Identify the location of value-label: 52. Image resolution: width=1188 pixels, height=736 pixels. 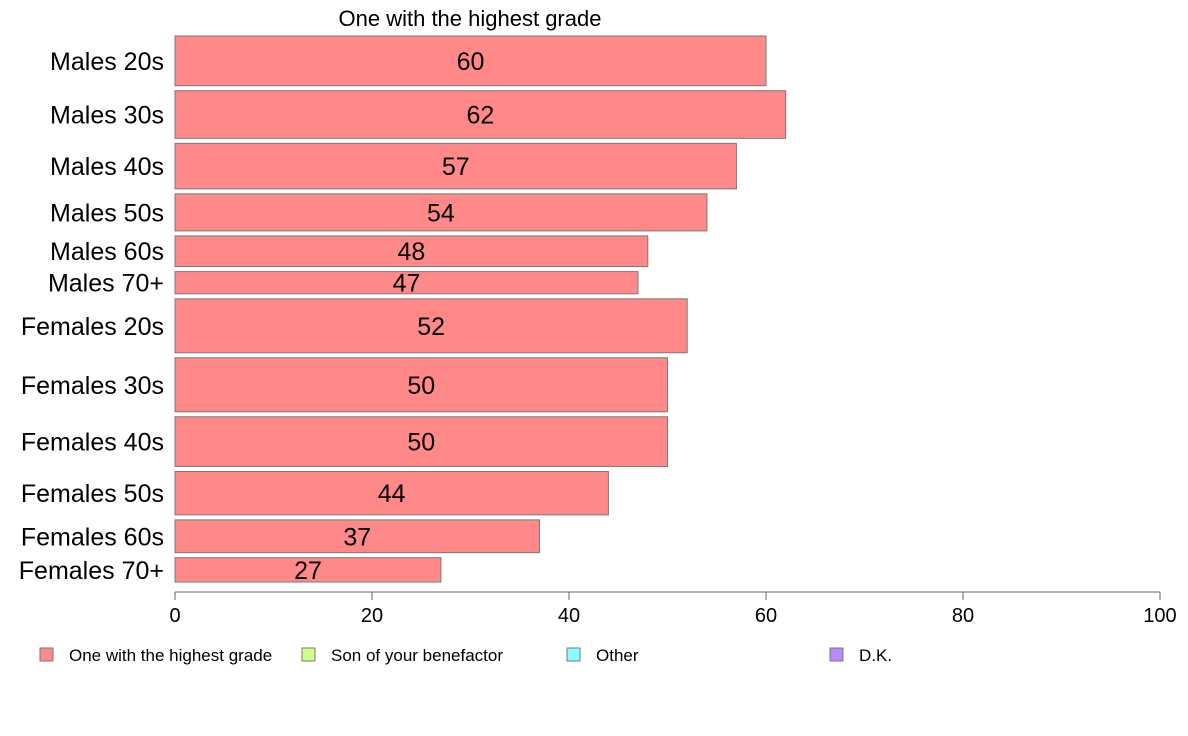
(431, 327).